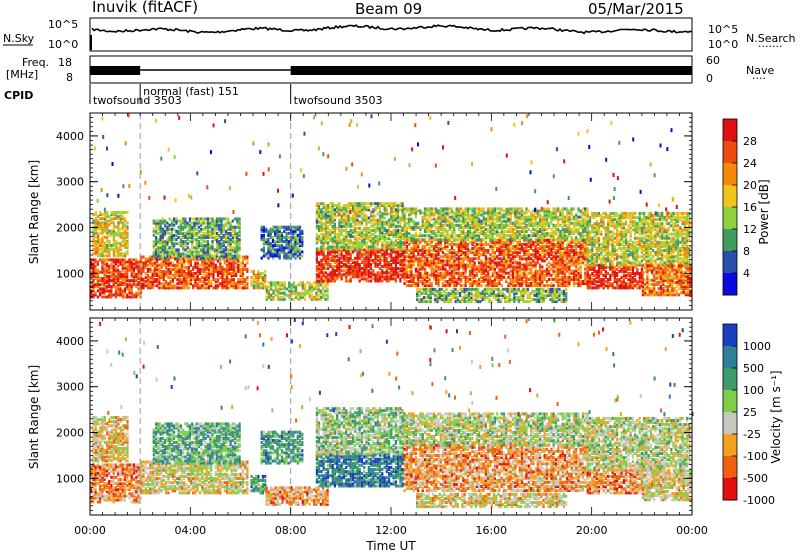  What do you see at coordinates (65, 62) in the screenshot?
I see `freq-tick-high: 18` at bounding box center [65, 62].